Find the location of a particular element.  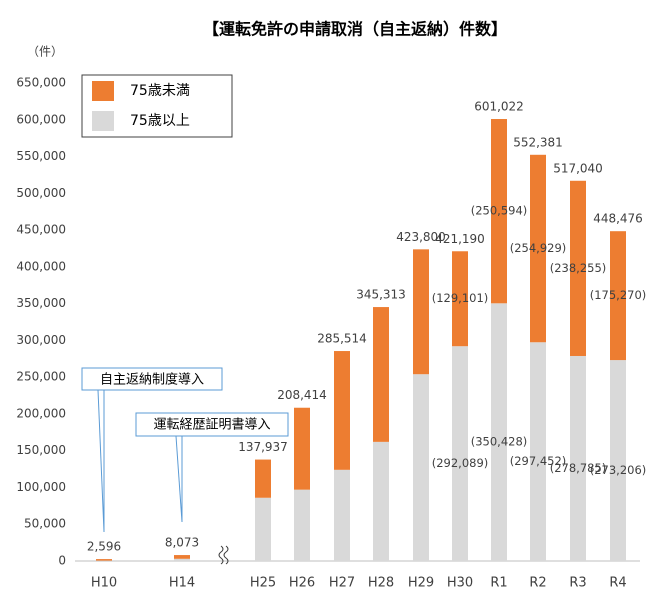

y-tick-label: 650,000 is located at coordinates (41, 83).